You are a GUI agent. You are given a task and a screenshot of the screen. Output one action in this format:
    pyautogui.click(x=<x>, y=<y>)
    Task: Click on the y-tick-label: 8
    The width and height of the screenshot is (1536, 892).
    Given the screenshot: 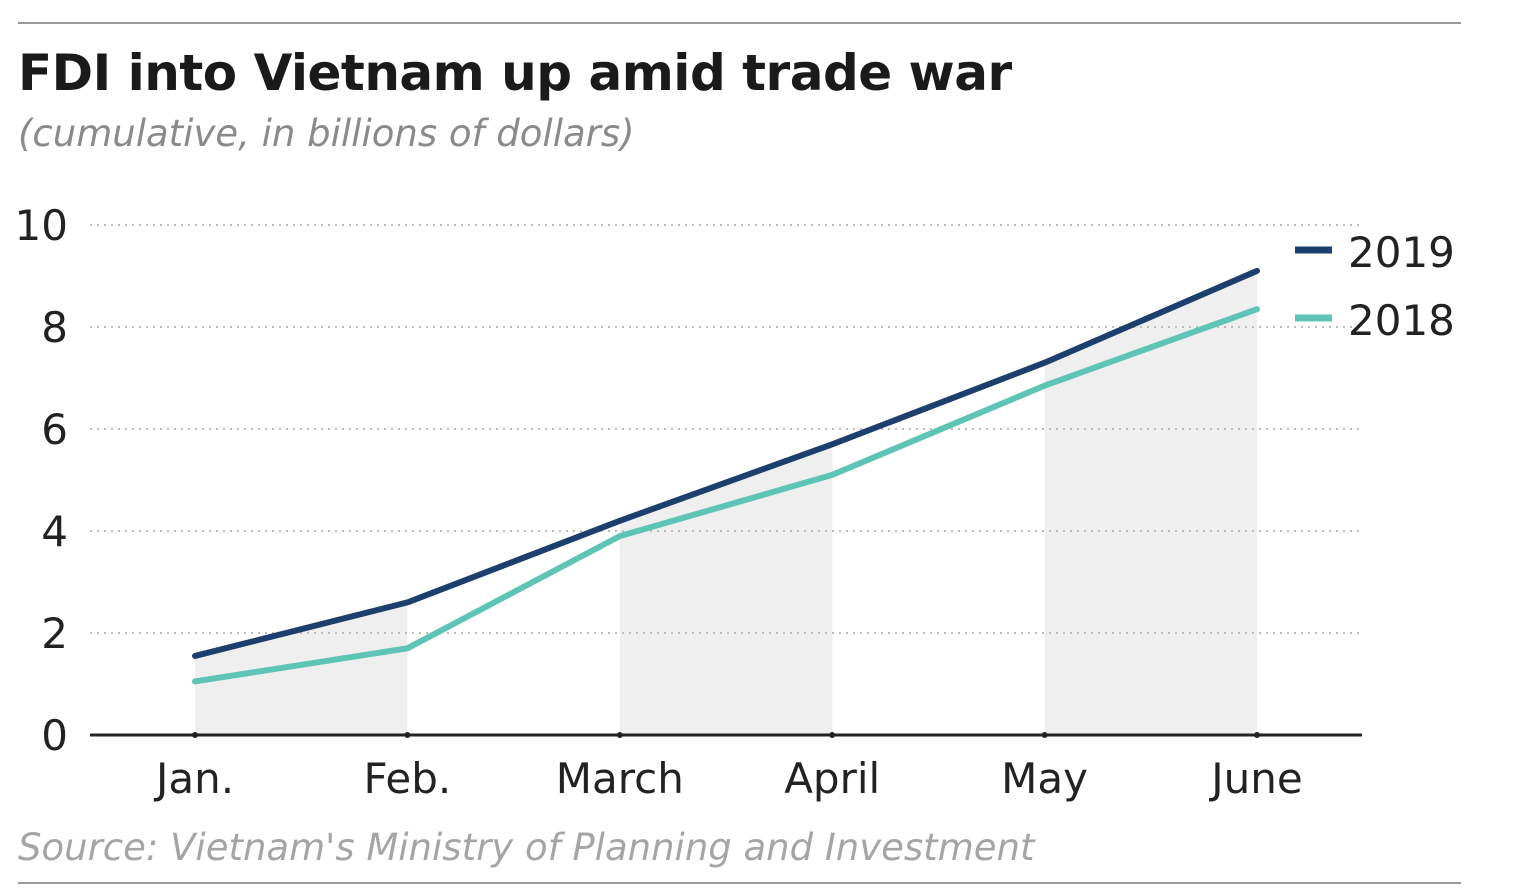 What is the action you would take?
    pyautogui.click(x=54, y=327)
    